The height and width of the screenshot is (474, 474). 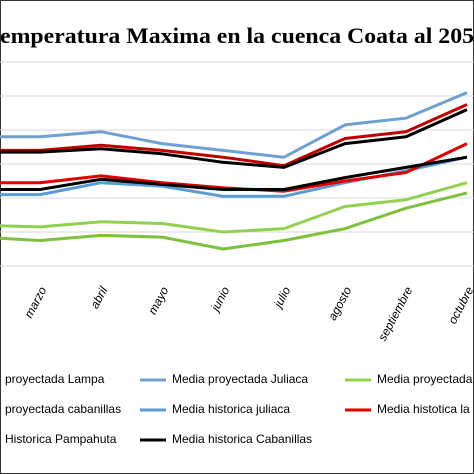 What do you see at coordinates (55, 379) in the screenshot?
I see `legend-label: proyectada Lampa` at bounding box center [55, 379].